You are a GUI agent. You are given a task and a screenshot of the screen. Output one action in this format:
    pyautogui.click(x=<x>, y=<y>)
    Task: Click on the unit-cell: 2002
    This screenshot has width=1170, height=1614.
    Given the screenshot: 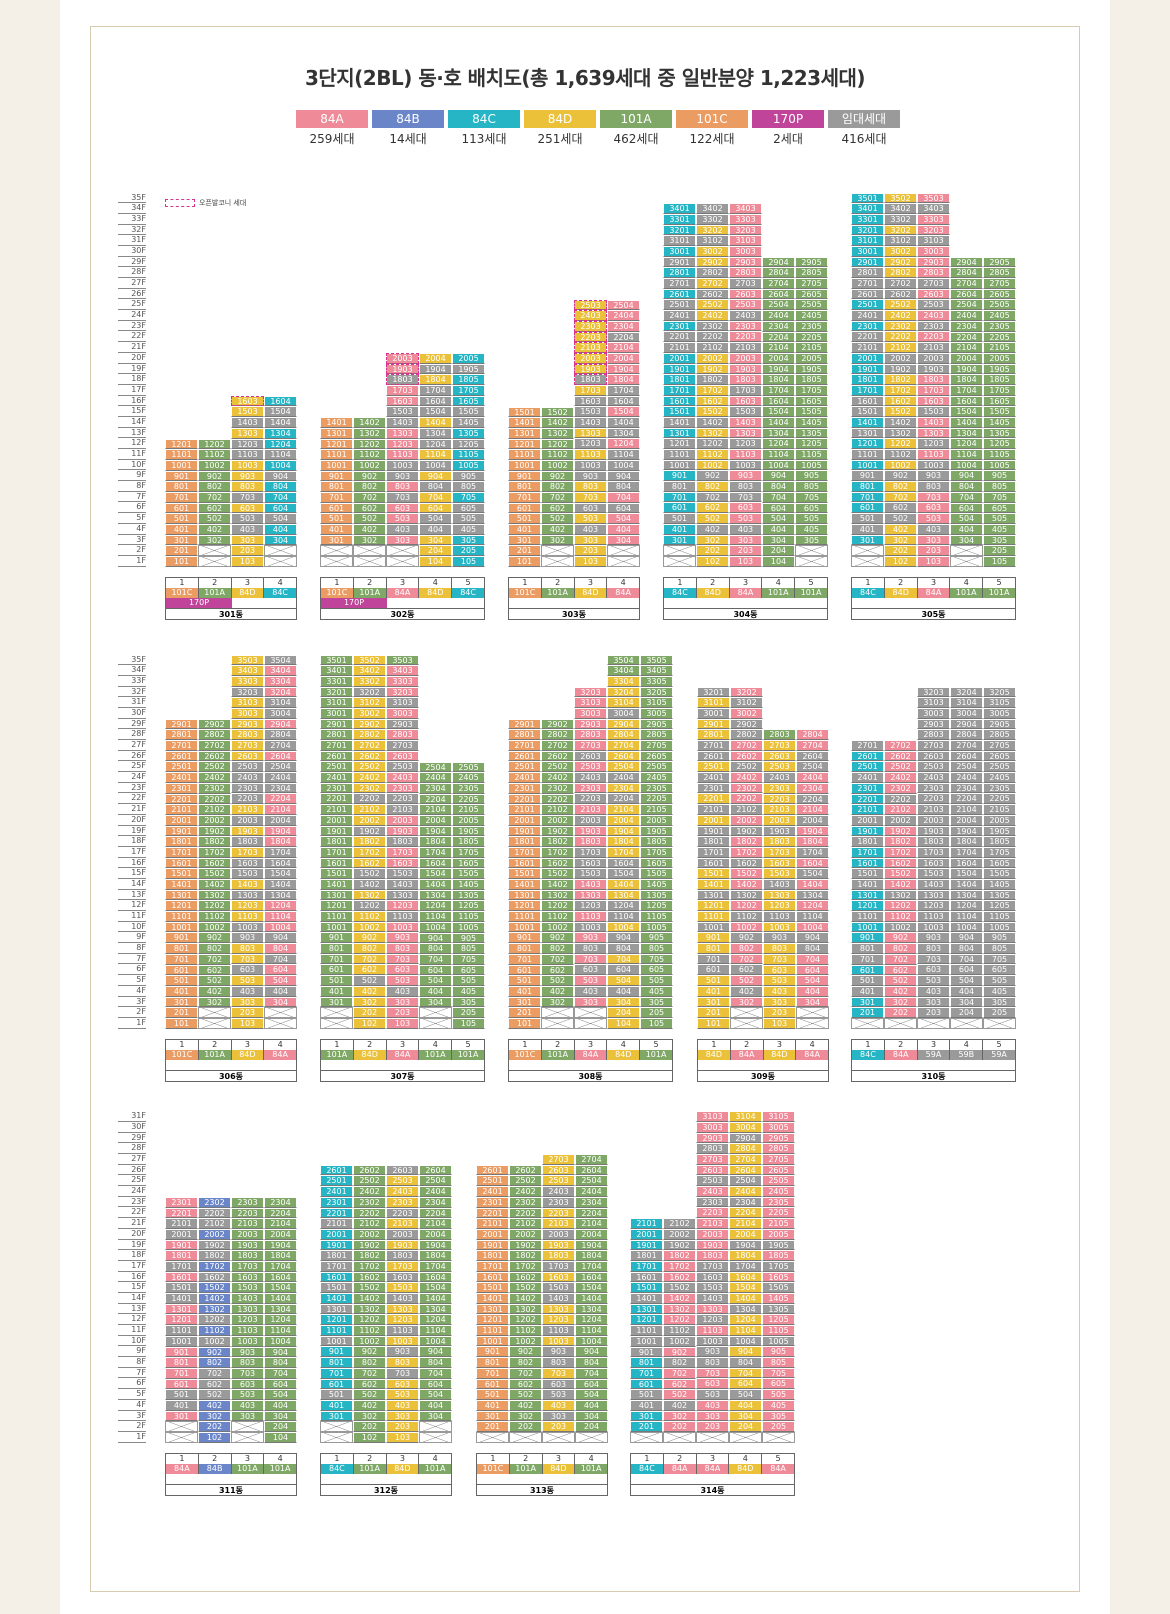 What is the action you would take?
    pyautogui.click(x=369, y=1234)
    